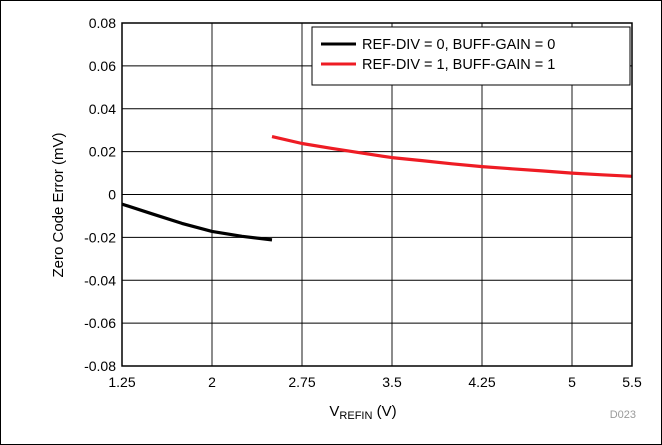  What do you see at coordinates (458, 65) in the screenshot?
I see `legend-entry-ref-div-1: REF-DIV = 1, BUFF-GAIN = 1` at bounding box center [458, 65].